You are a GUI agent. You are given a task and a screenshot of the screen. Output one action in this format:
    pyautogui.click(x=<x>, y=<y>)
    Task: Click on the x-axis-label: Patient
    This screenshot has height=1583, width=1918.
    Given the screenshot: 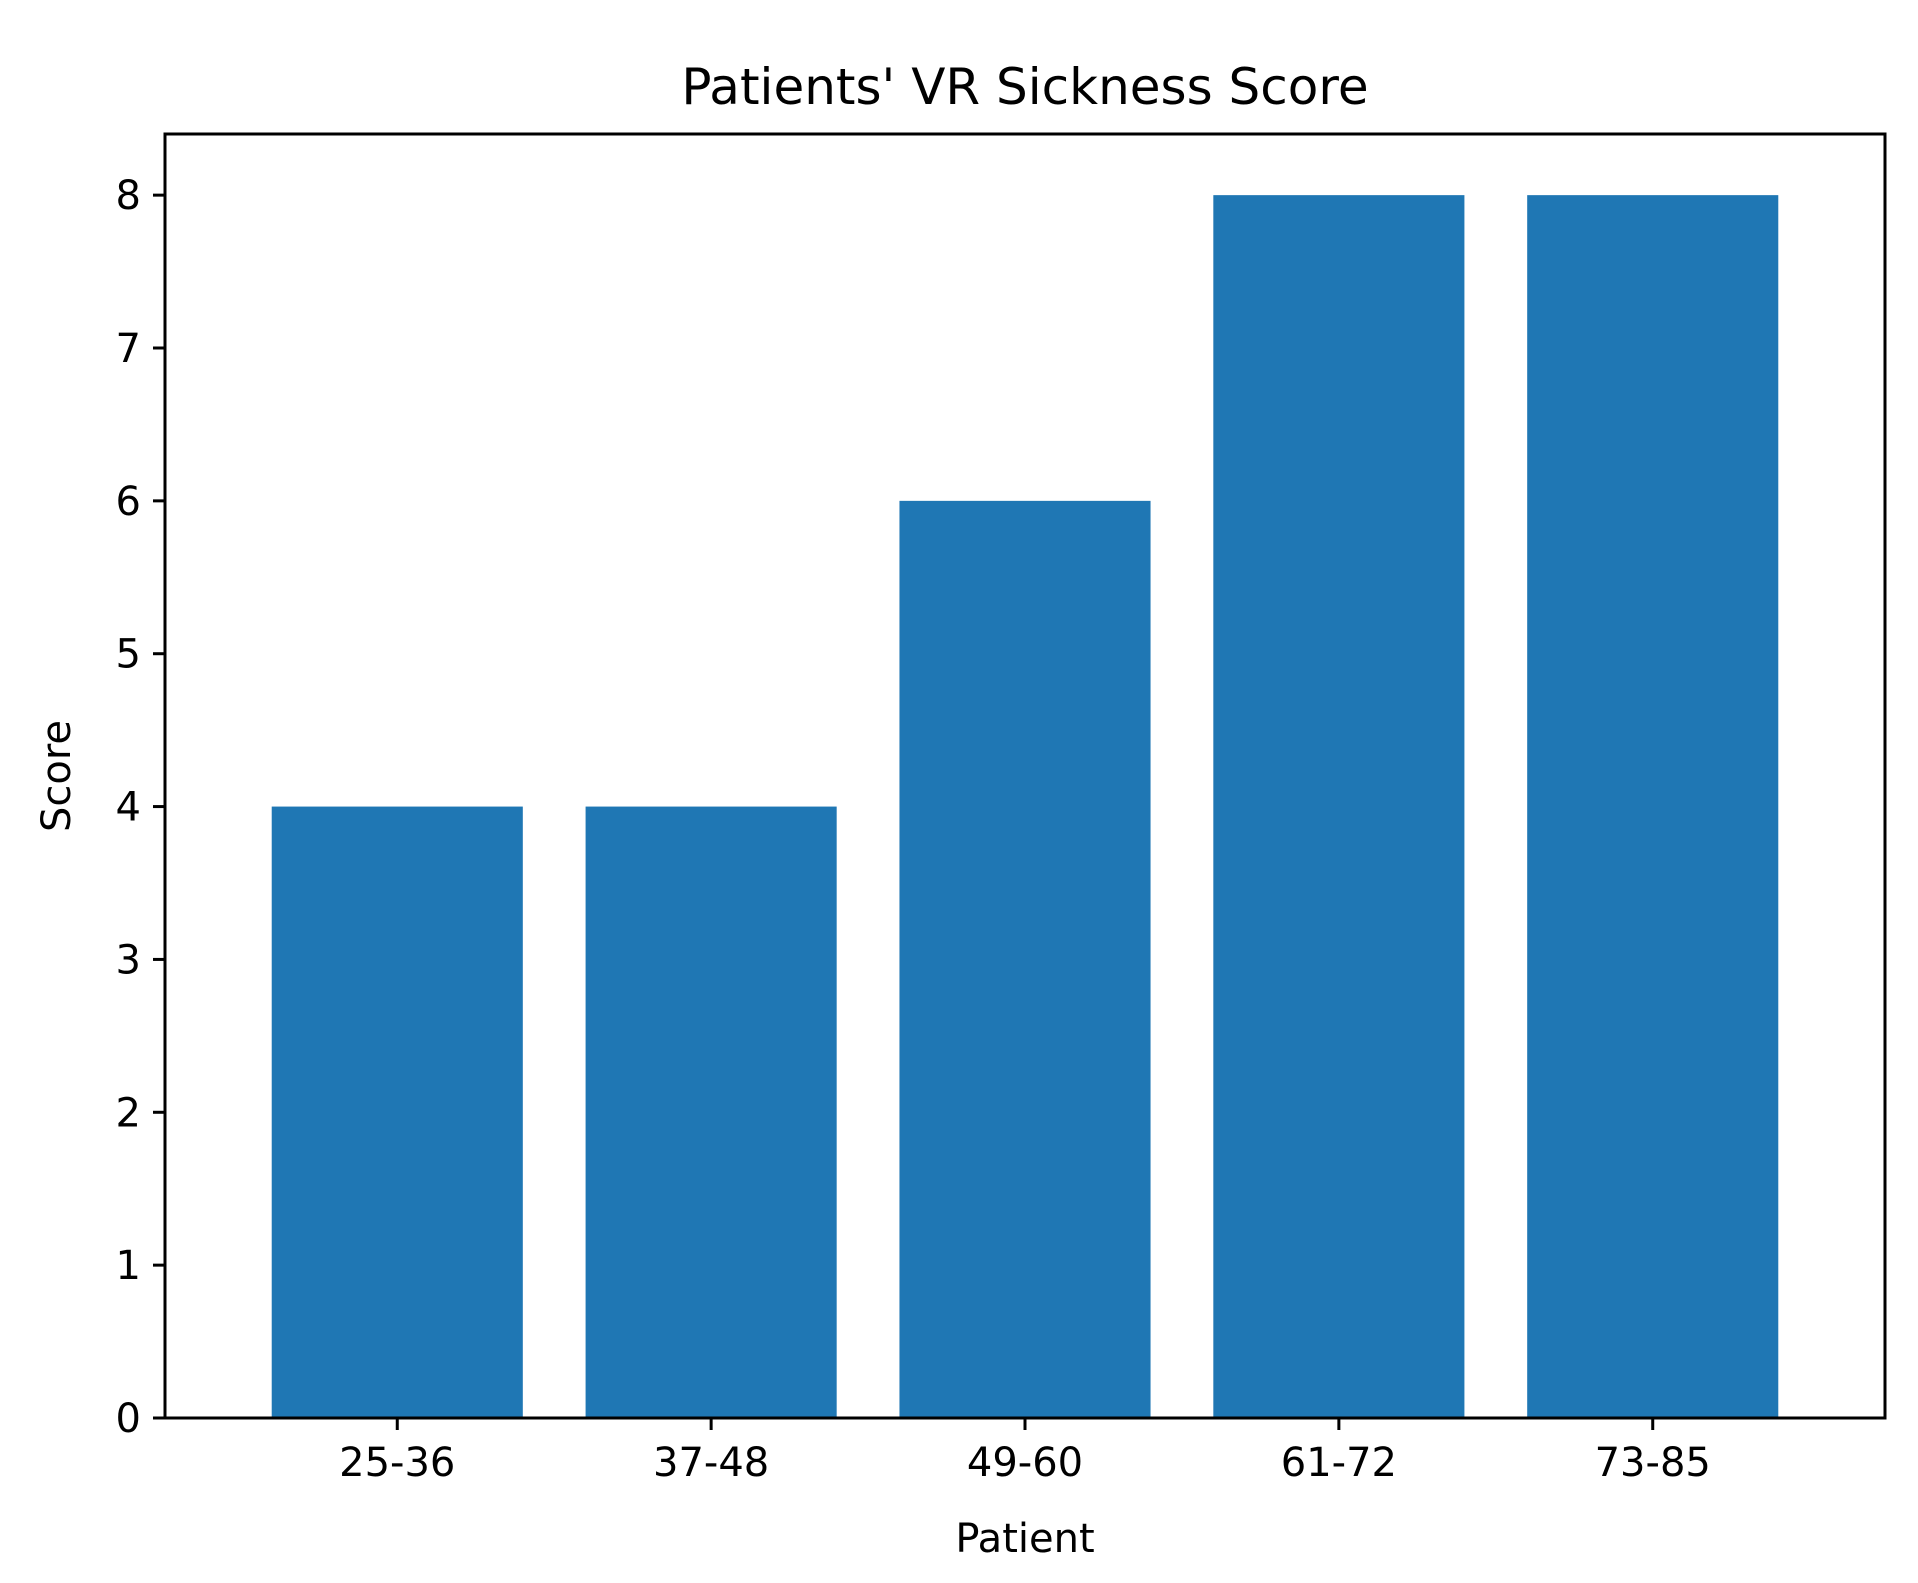 What is the action you would take?
    pyautogui.click(x=1024, y=1539)
    